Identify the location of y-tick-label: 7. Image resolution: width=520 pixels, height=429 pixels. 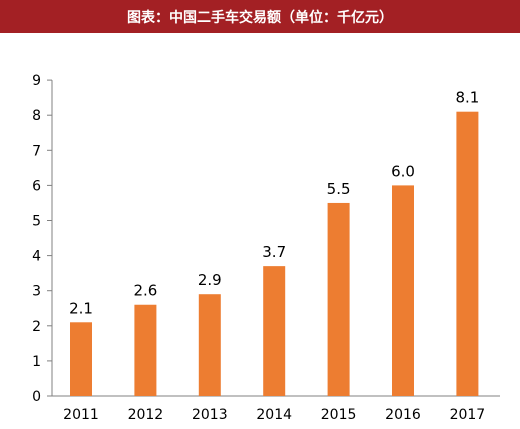
(36, 151).